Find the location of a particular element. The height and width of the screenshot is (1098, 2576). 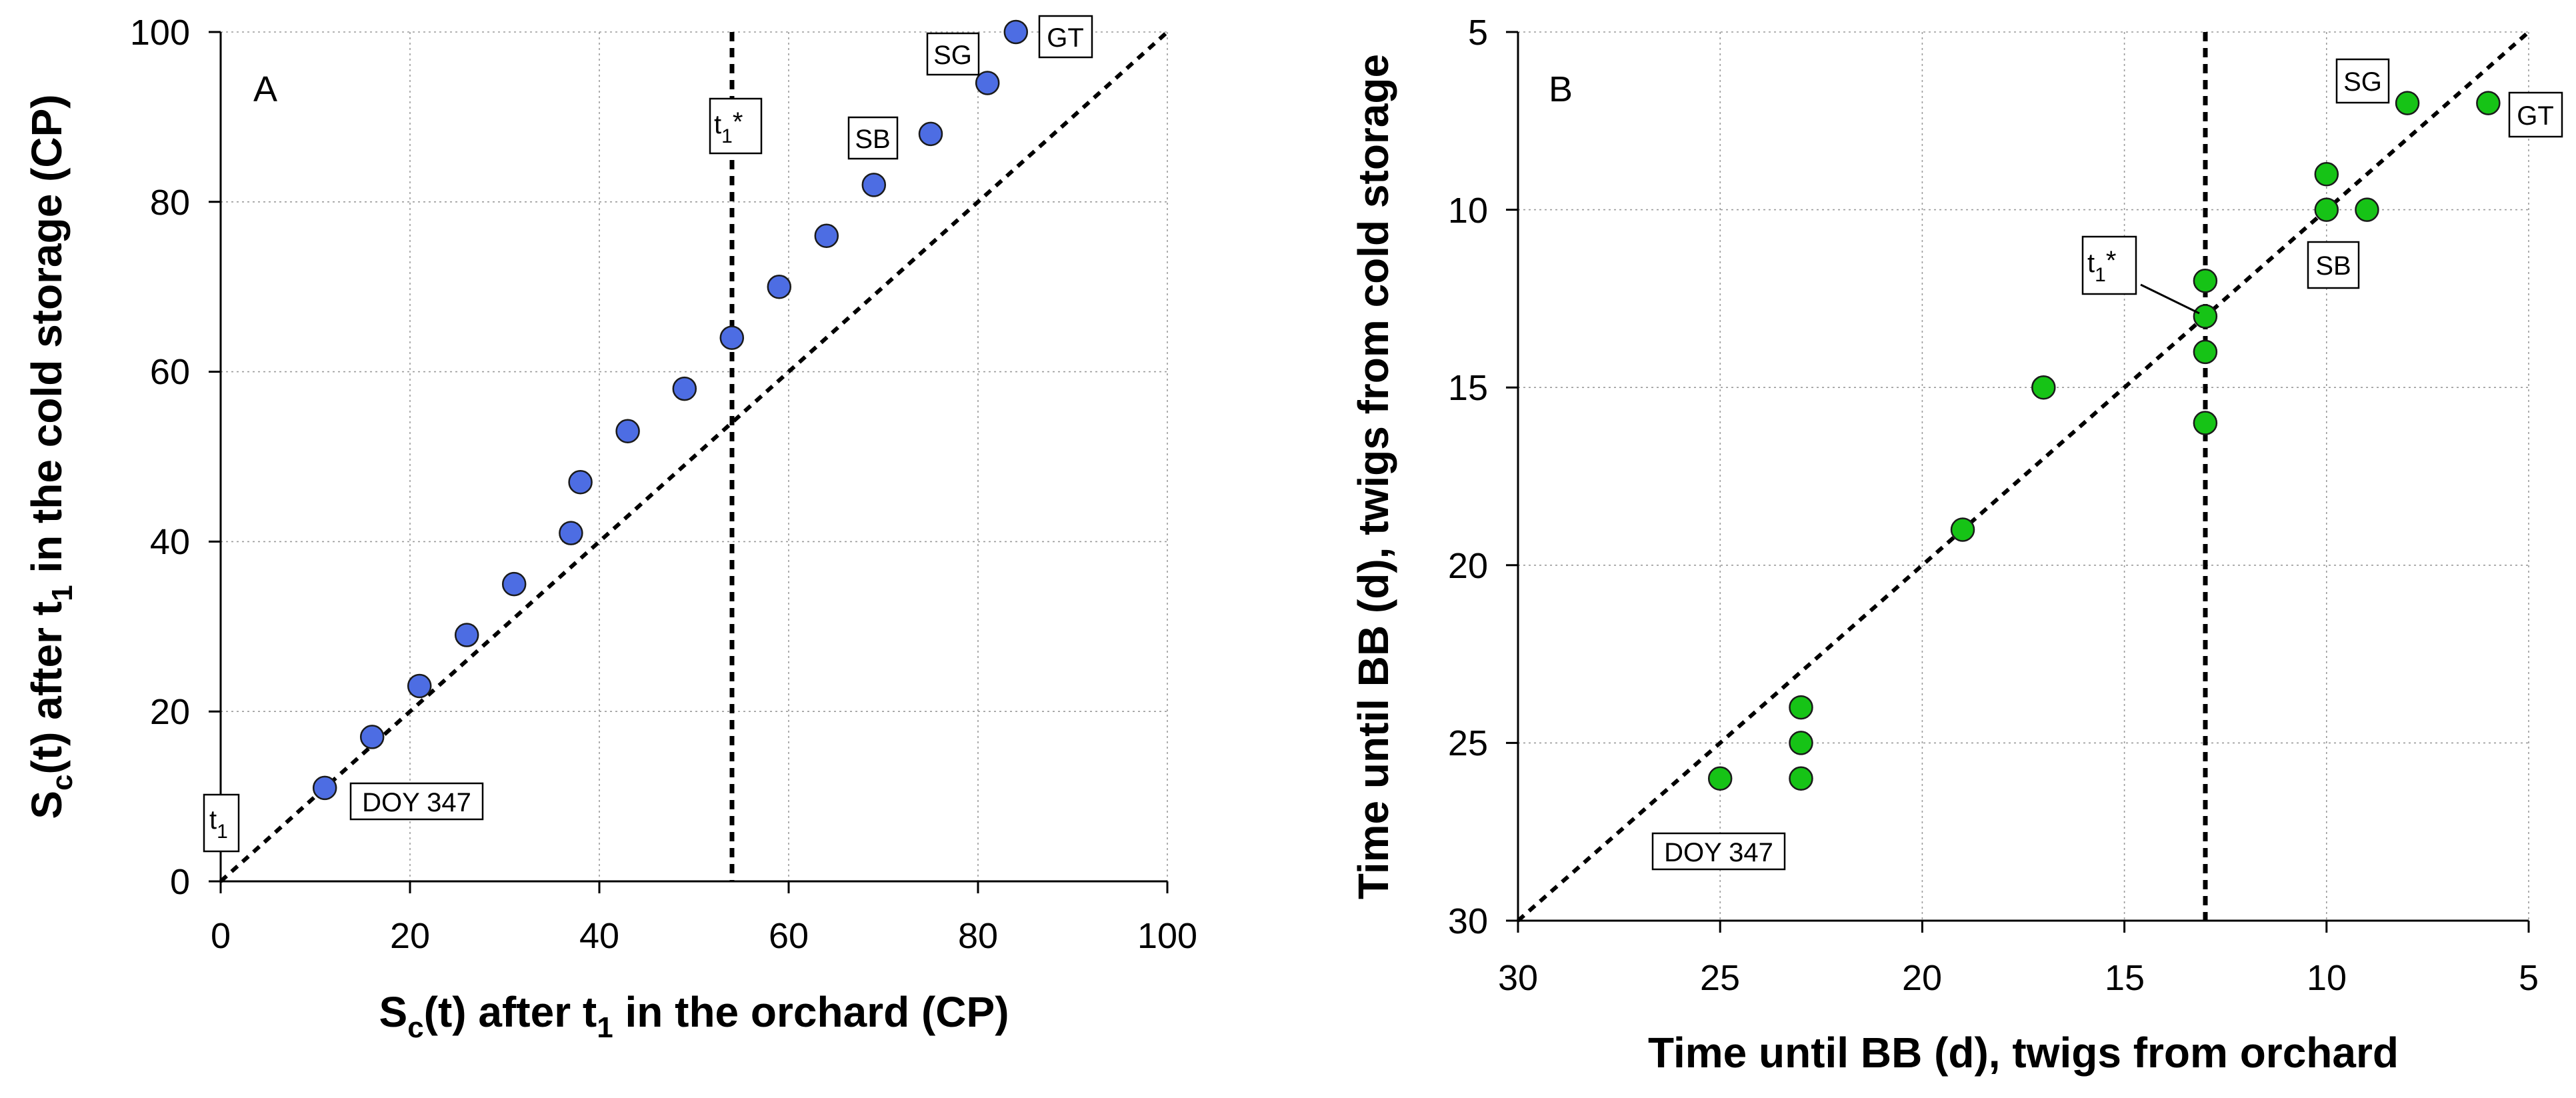

annotation-t1: t1 is located at coordinates (221, 823).